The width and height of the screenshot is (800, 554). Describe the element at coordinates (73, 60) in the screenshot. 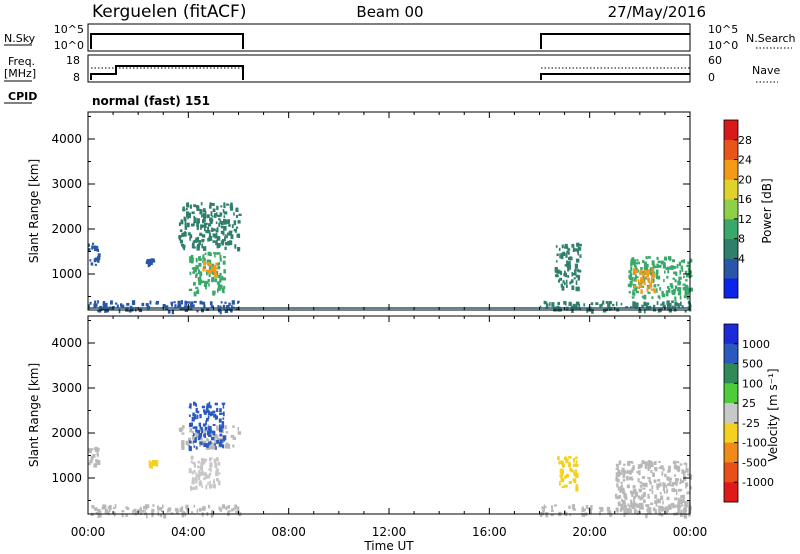

I see `freq-tick-top: 18` at that location.